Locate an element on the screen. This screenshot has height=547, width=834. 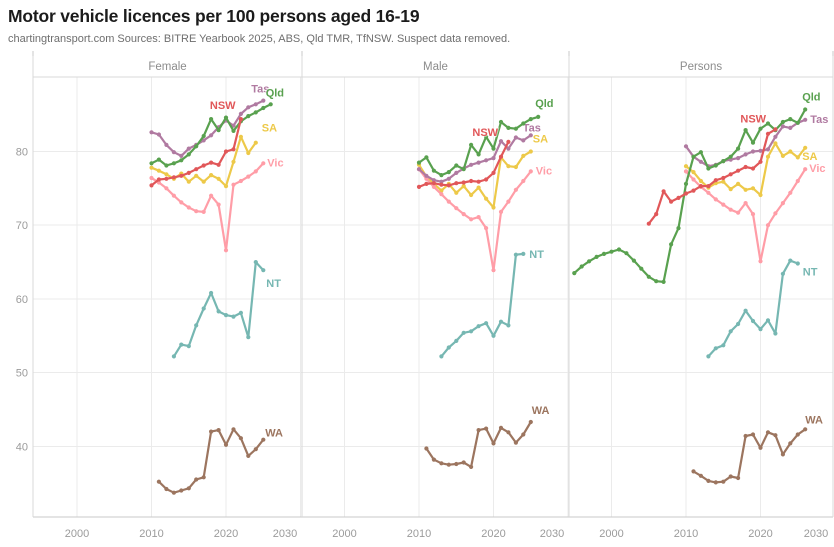
series-male-wa is located at coordinates (478, 444).